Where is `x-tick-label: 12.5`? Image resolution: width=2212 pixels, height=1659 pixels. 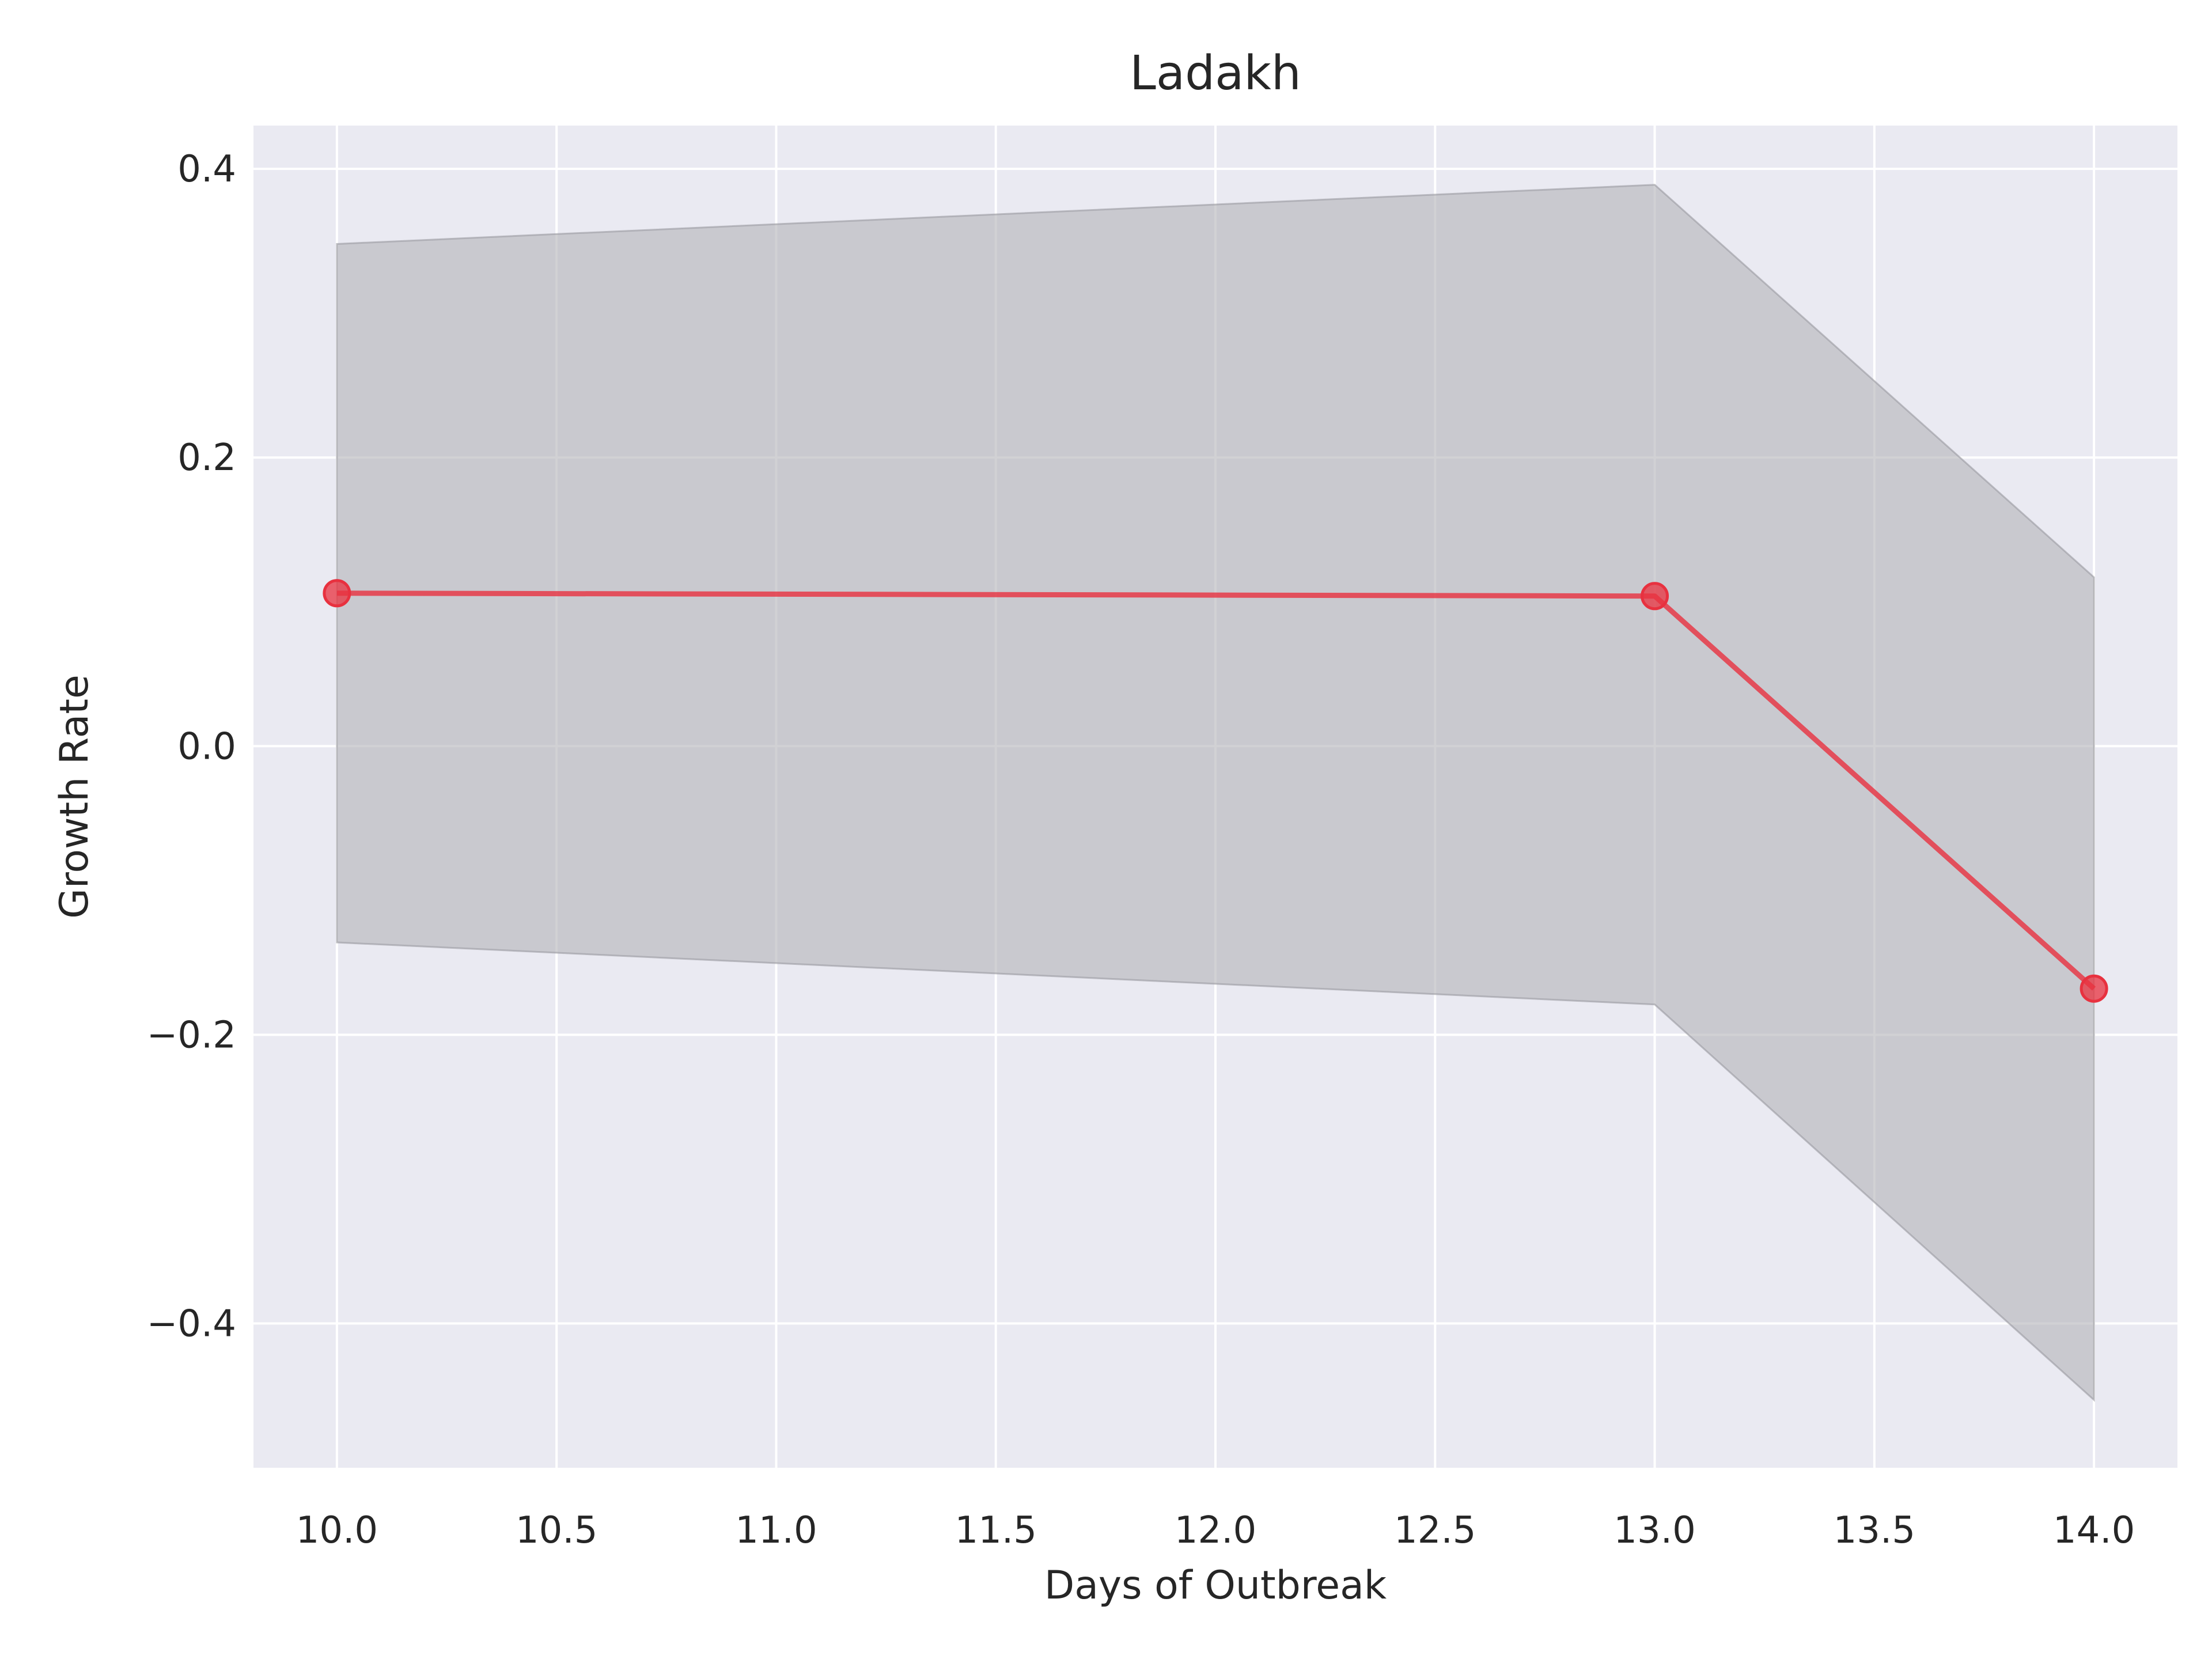
x-tick-label: 12.5 is located at coordinates (1435, 1530).